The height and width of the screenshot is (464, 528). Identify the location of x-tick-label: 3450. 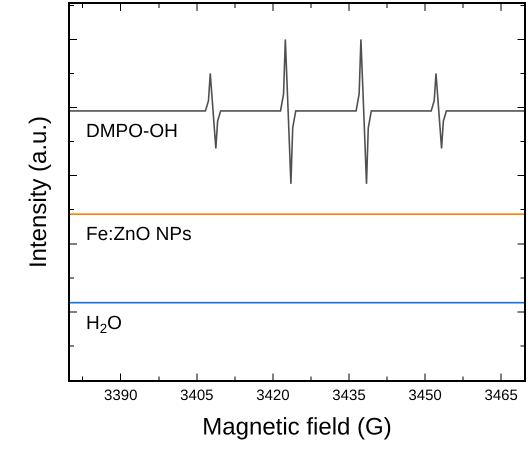
(425, 395).